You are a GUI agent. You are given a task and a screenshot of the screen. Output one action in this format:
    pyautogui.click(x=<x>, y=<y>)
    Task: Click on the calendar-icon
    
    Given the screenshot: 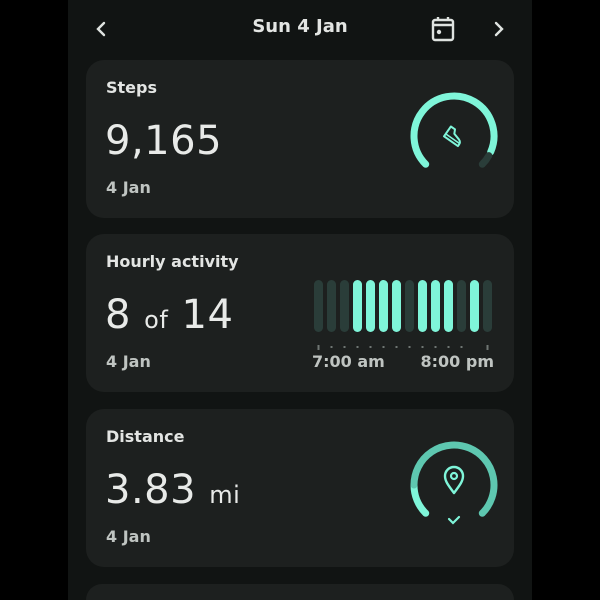 What is the action you would take?
    pyautogui.click(x=443, y=29)
    